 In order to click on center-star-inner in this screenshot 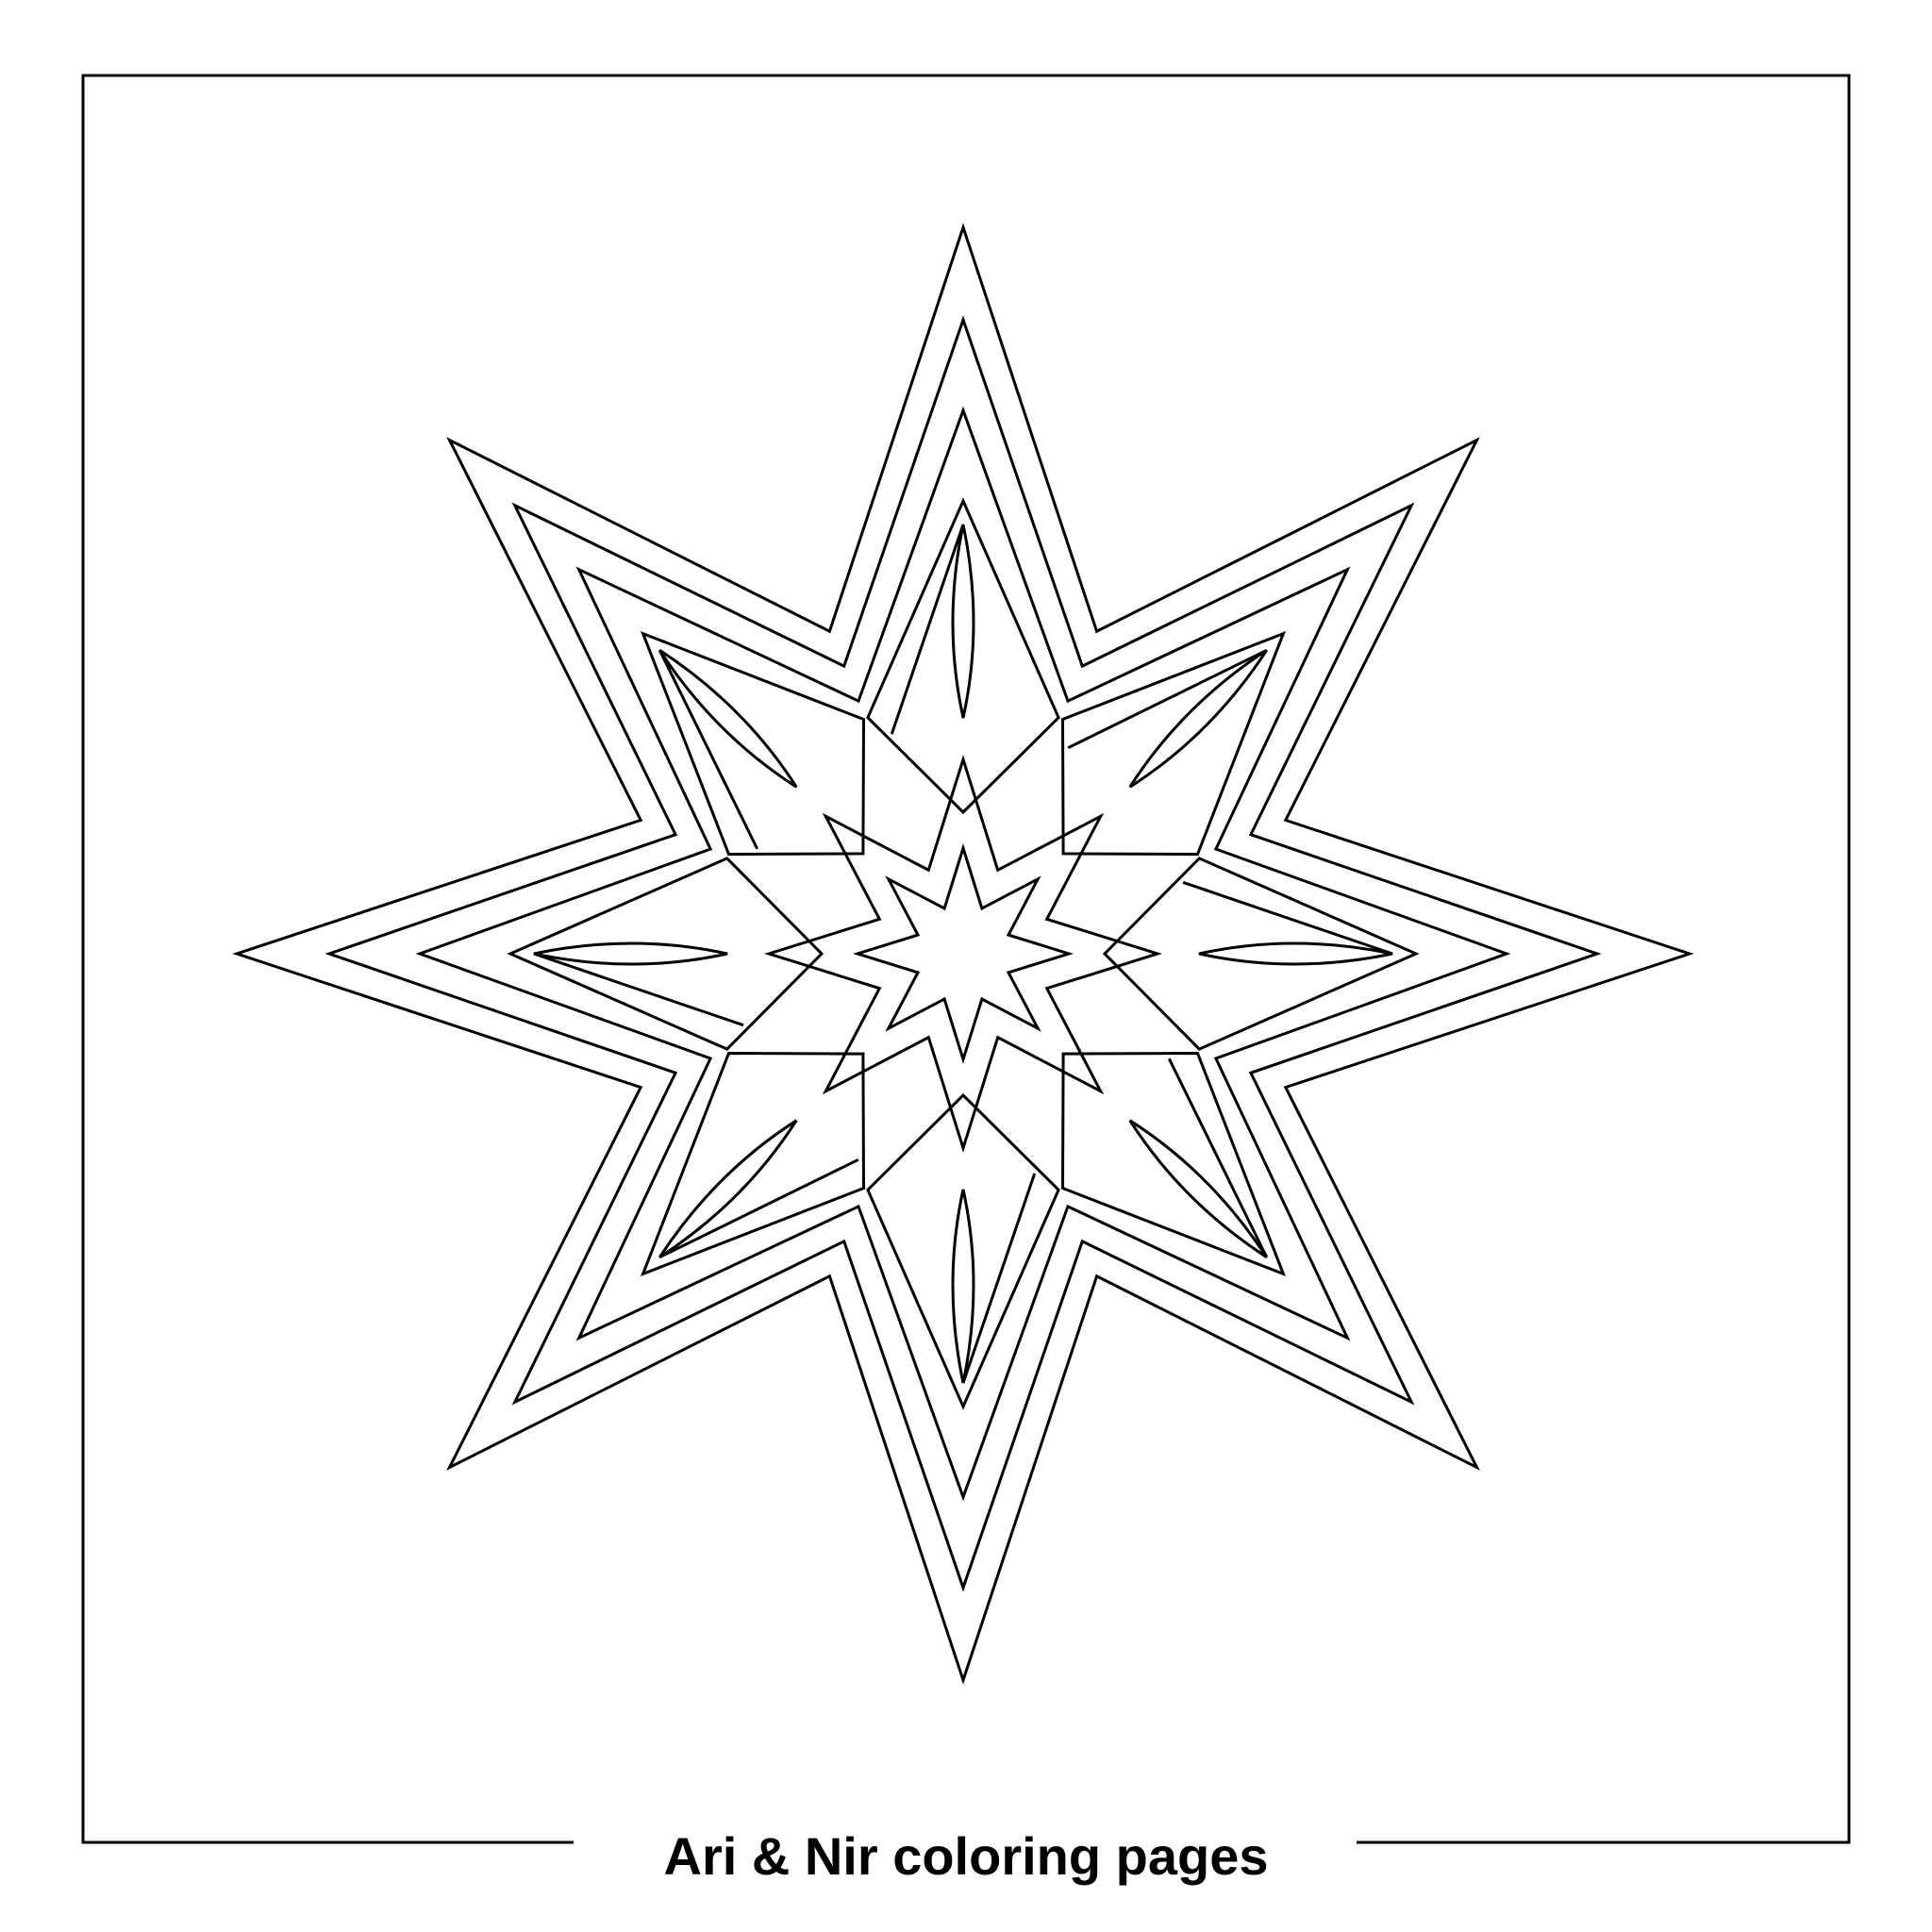, I will do `click(963, 953)`.